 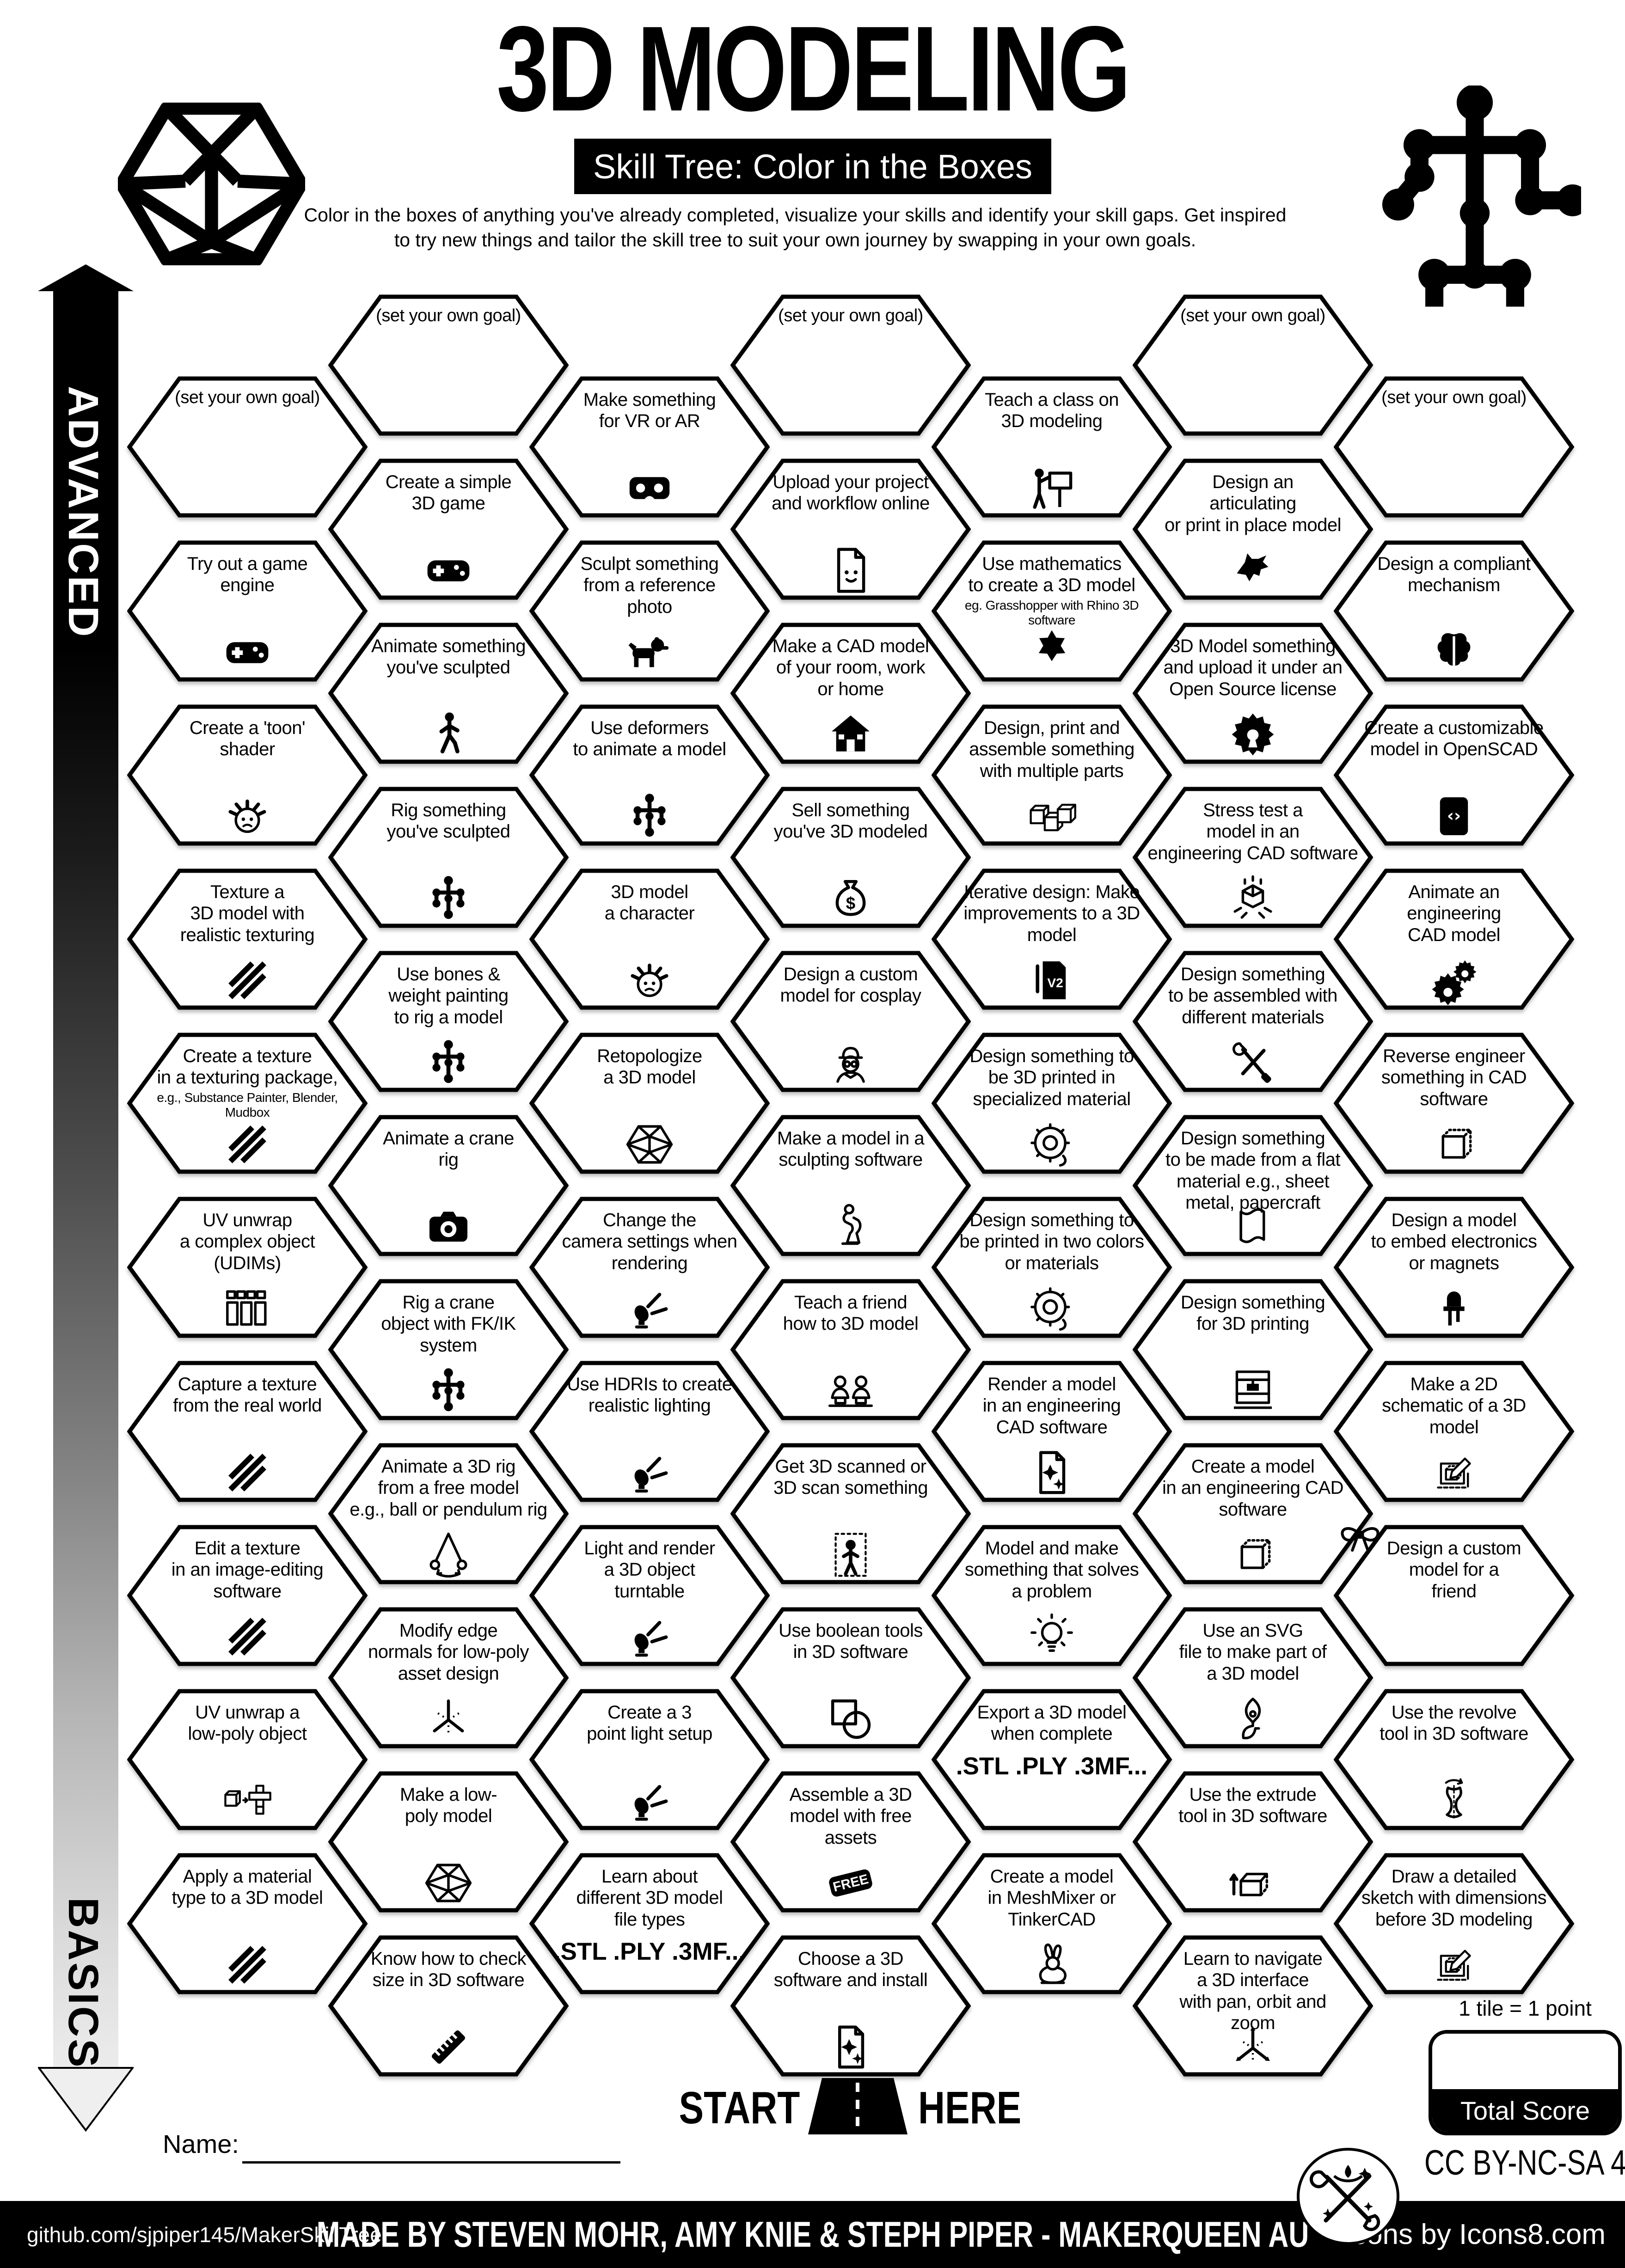 What do you see at coordinates (448, 1185) in the screenshot?
I see `skill-tile: Animate a crane rig` at bounding box center [448, 1185].